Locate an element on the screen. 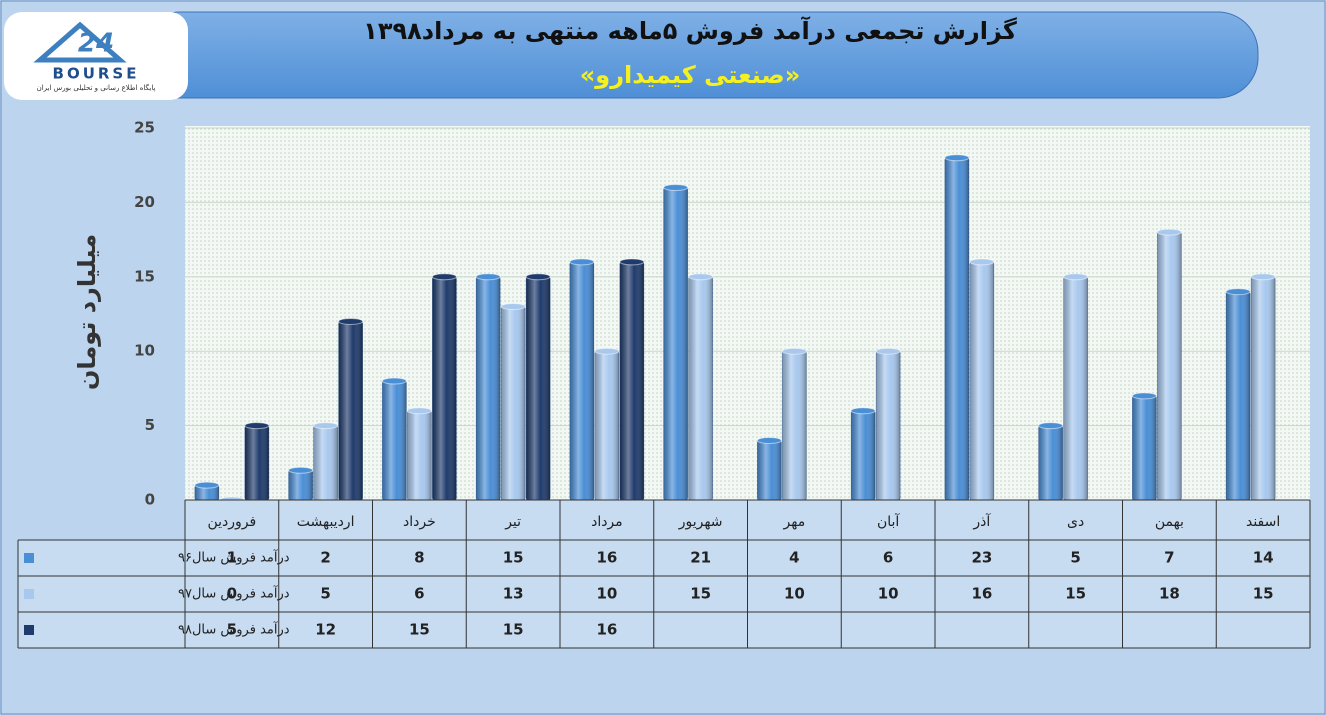  table-value: 0 is located at coordinates (232, 594).